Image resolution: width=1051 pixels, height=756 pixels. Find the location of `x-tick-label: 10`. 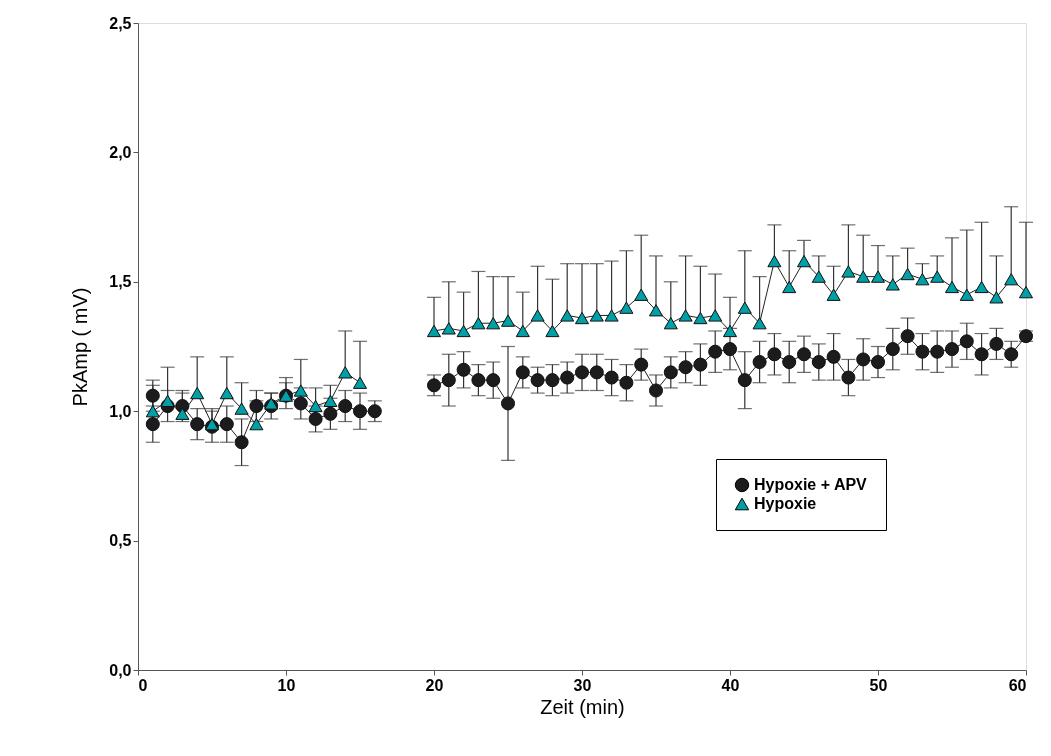

x-tick-label: 10 is located at coordinates (286, 685).